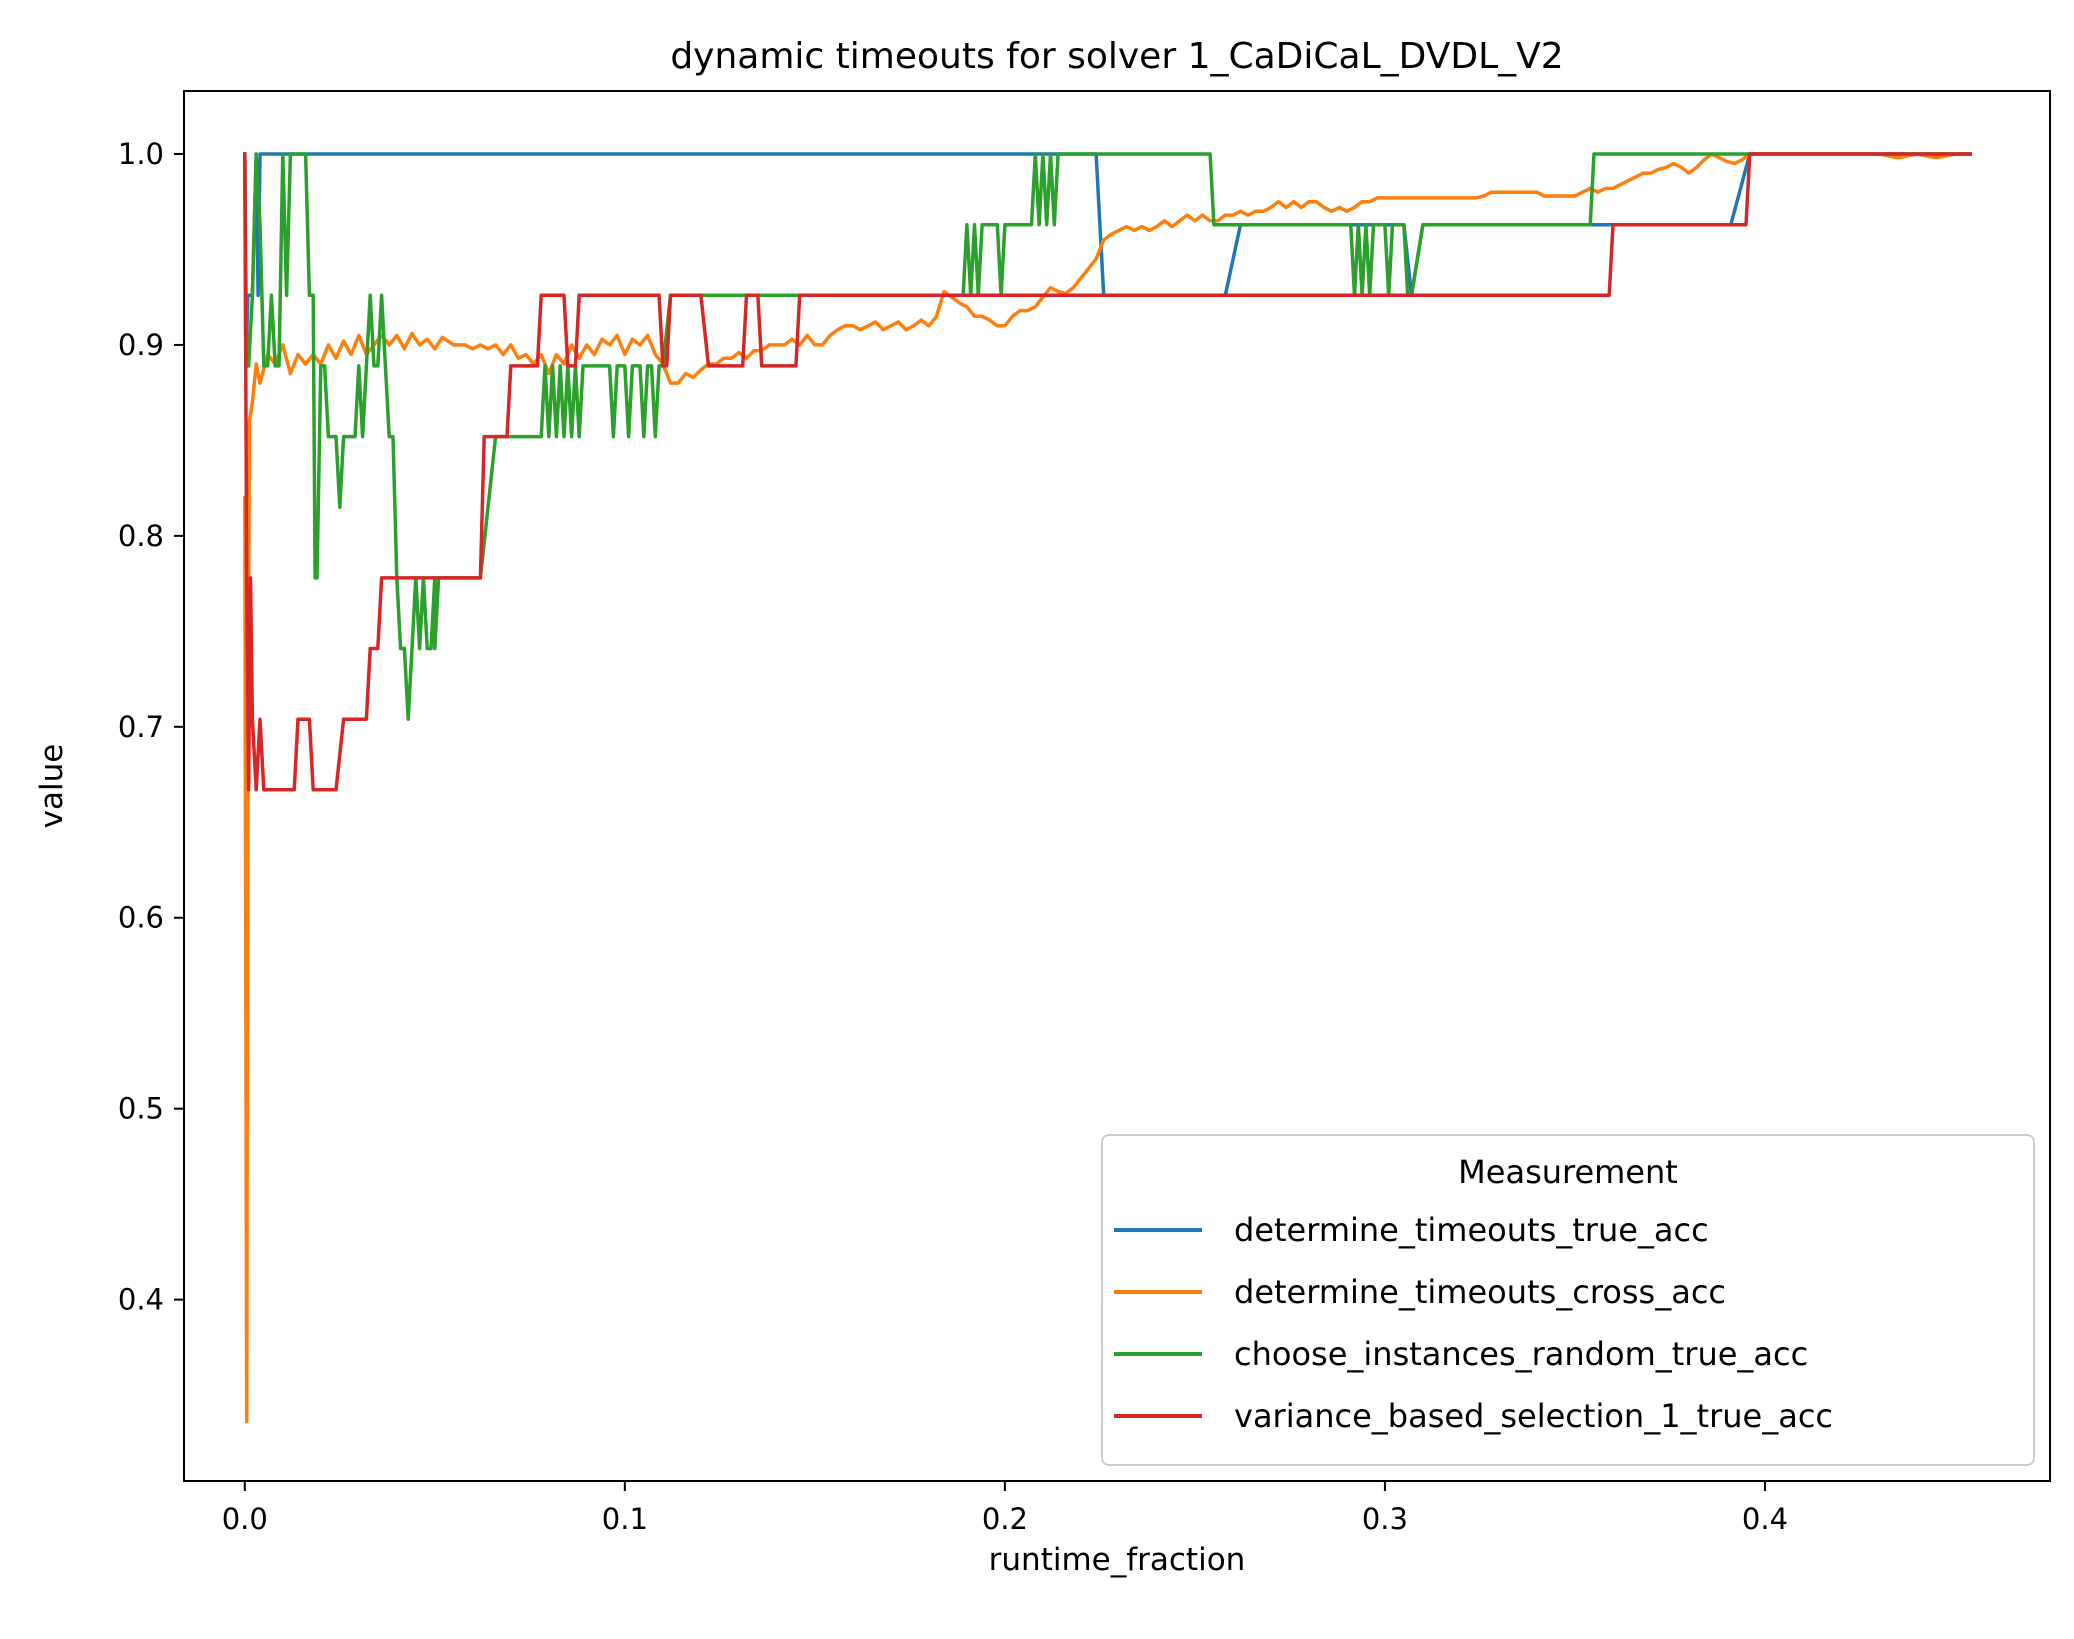  Describe the element at coordinates (1385, 1519) in the screenshot. I see `x-tick-label: 0.3` at that location.